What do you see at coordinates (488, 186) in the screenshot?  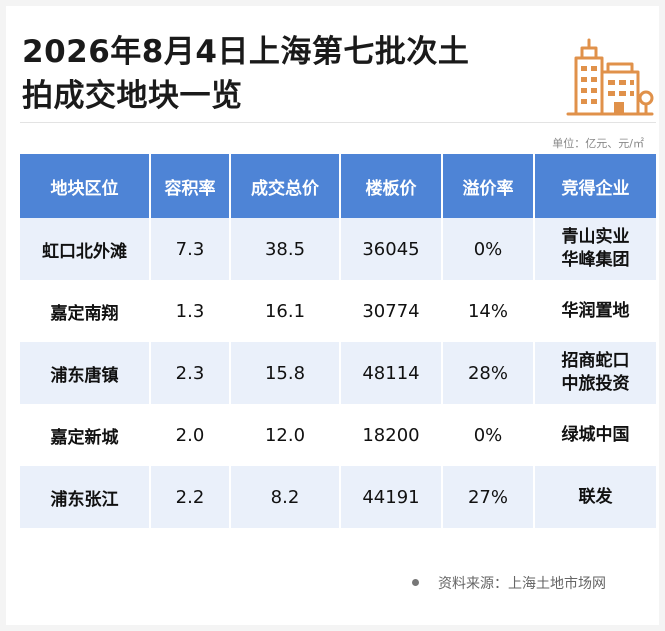 I see `header-premium: 溢价率` at bounding box center [488, 186].